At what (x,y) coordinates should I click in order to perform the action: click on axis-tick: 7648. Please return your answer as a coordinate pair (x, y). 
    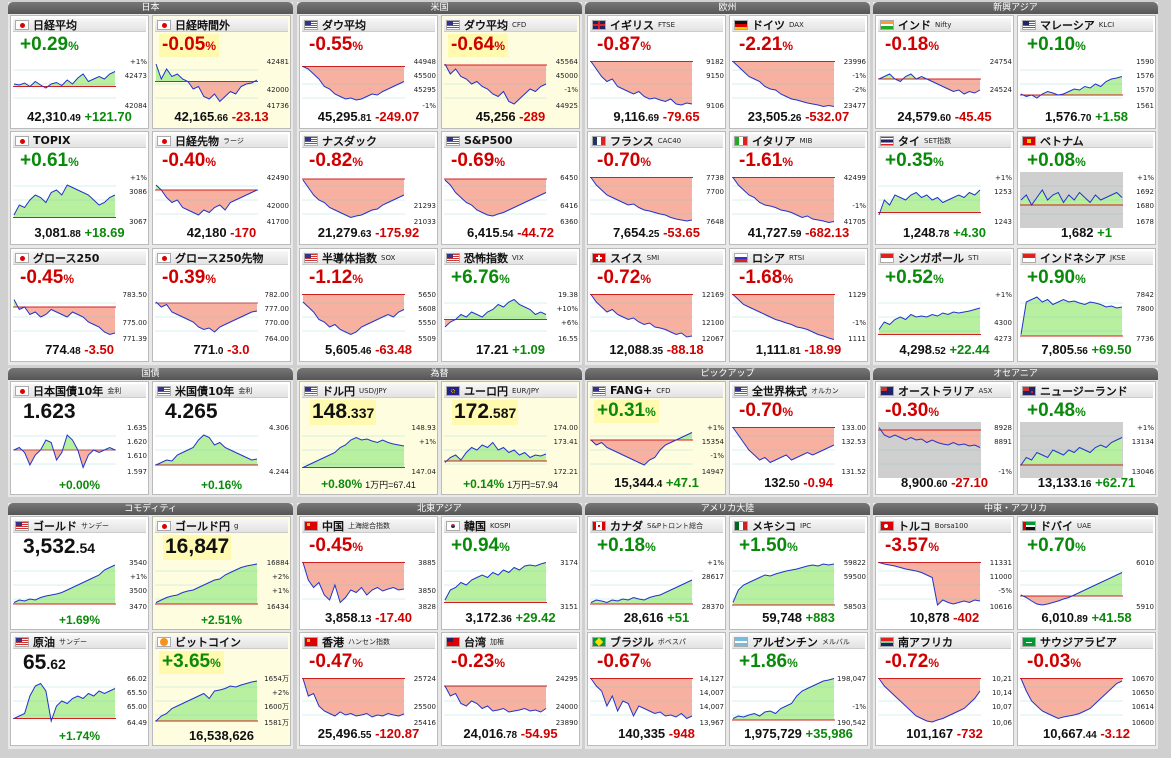
    Looking at the image, I should click on (715, 222).